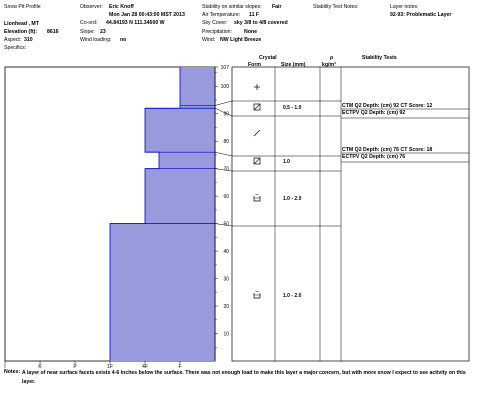  I want to click on layer-notes-label: Layer notes:, so click(404, 7).